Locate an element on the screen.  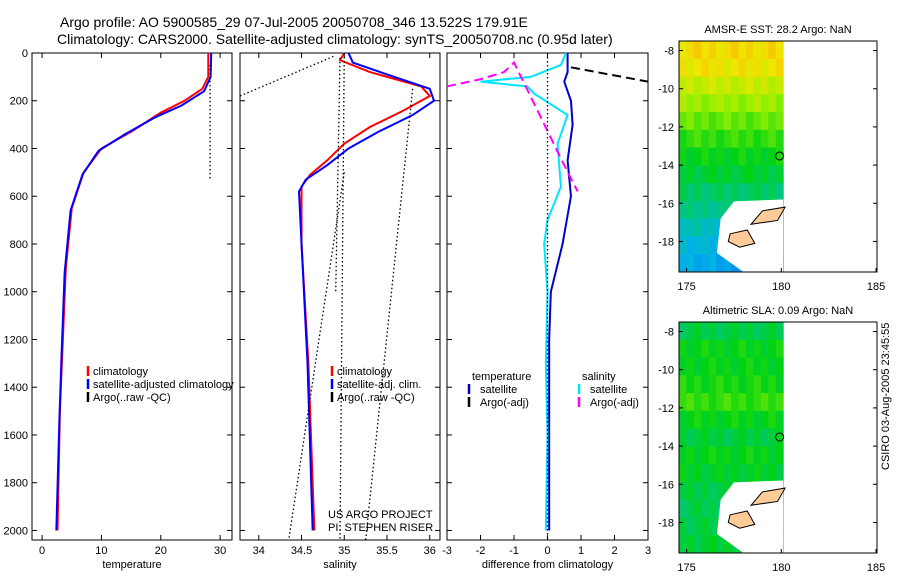
y-tick-label: -16 is located at coordinates (666, 485).